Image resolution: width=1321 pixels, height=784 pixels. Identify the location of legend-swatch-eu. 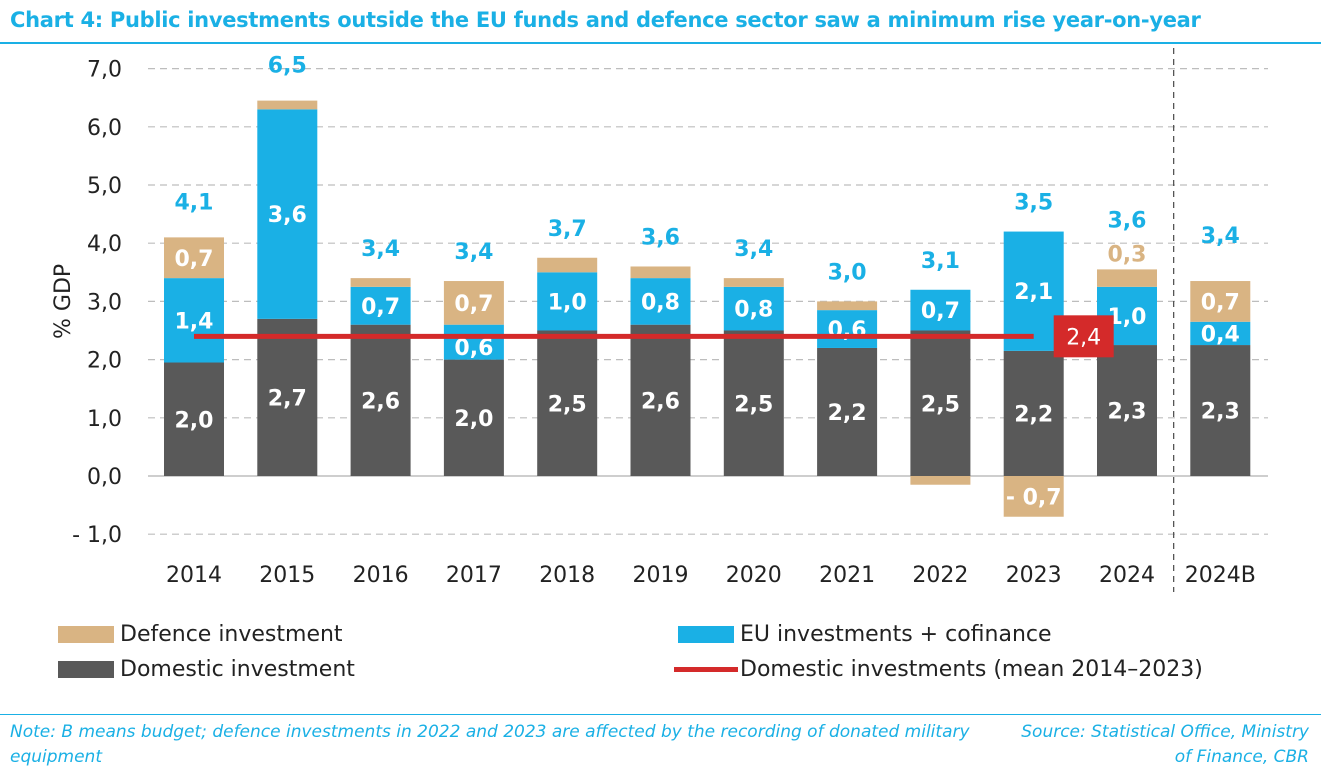
(706, 634).